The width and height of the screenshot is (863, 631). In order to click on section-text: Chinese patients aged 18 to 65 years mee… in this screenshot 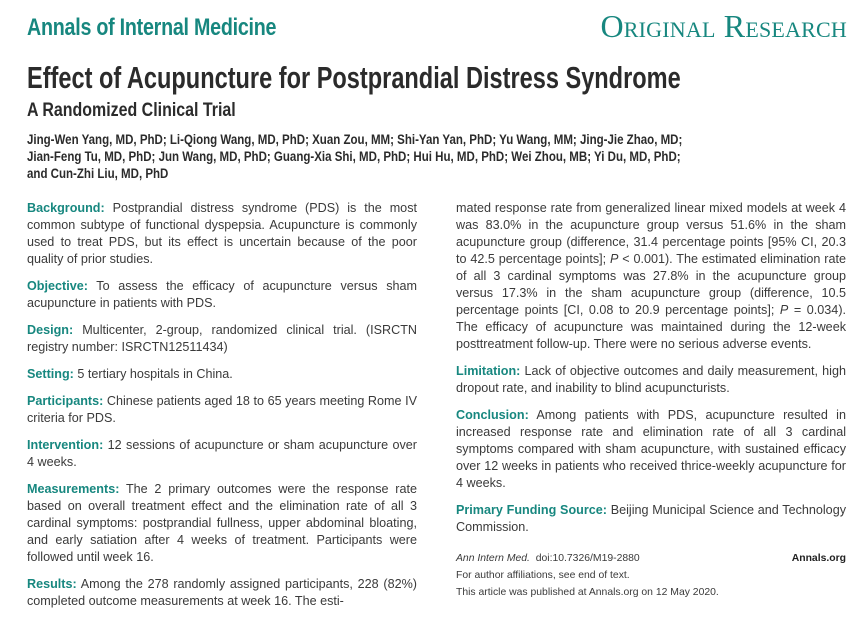, I will do `click(222, 409)`.